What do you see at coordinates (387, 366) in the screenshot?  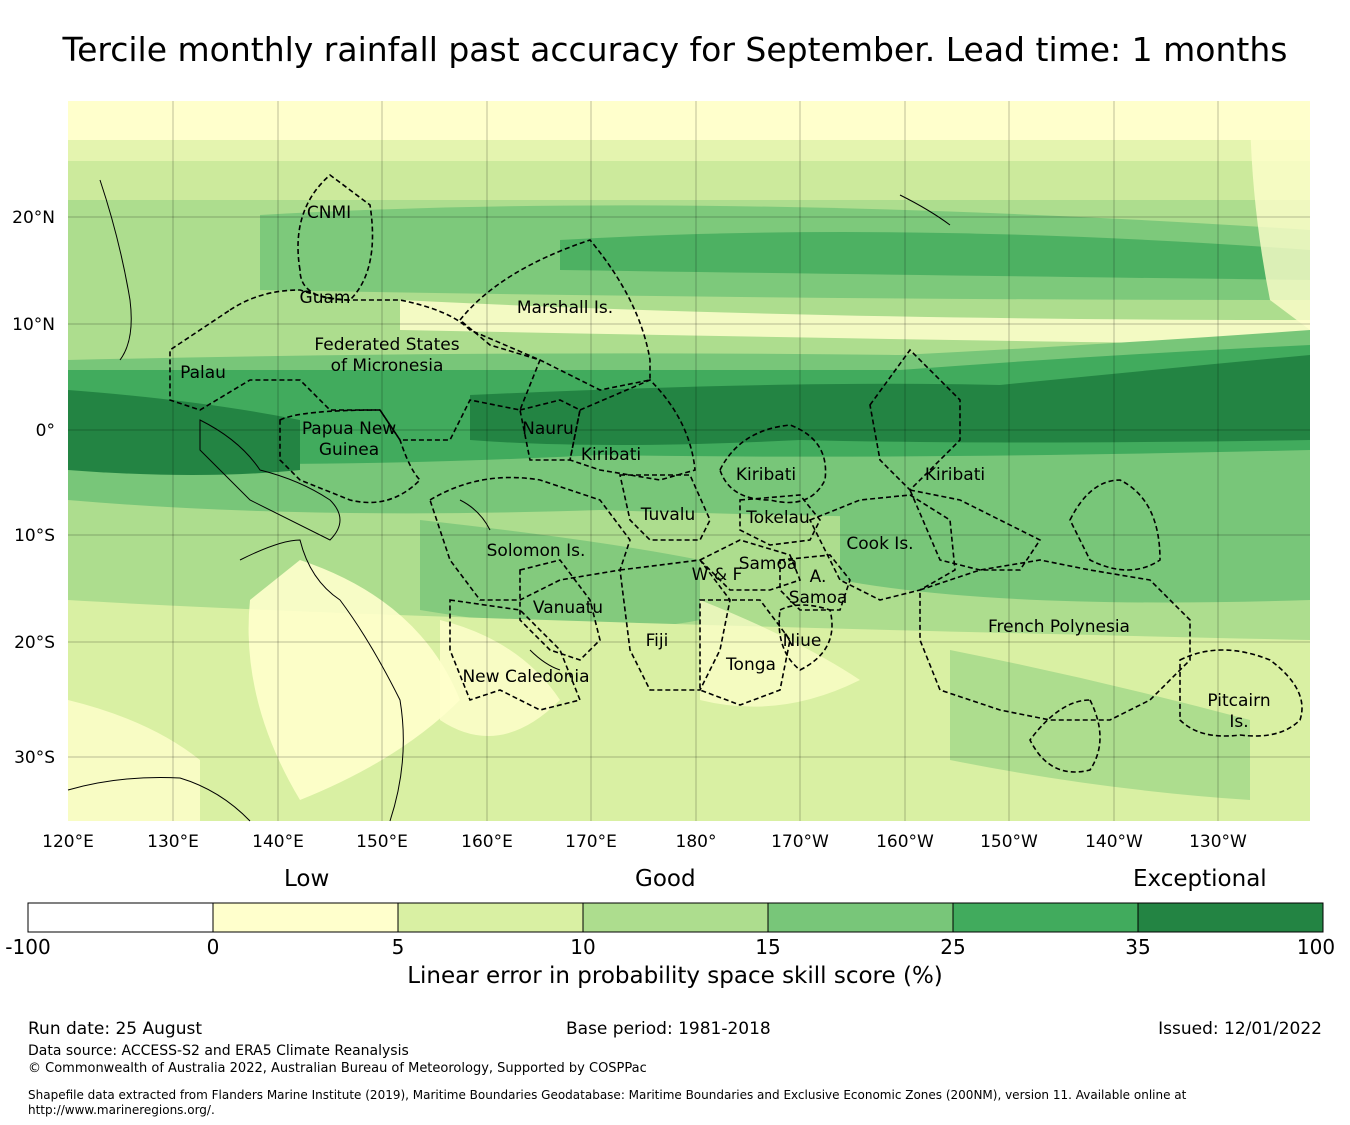 I see `region-label-fsm-line2: of Micronesia` at bounding box center [387, 366].